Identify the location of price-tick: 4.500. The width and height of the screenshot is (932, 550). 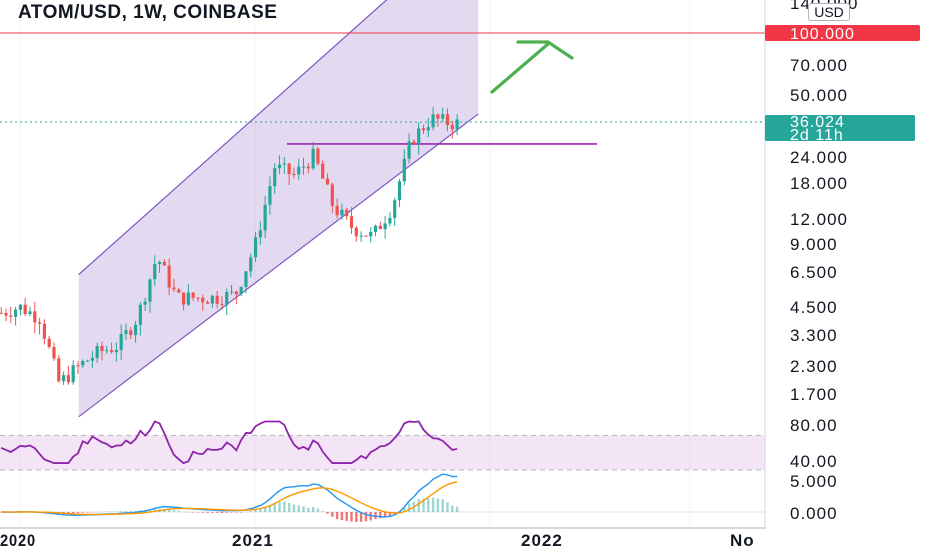
(814, 307).